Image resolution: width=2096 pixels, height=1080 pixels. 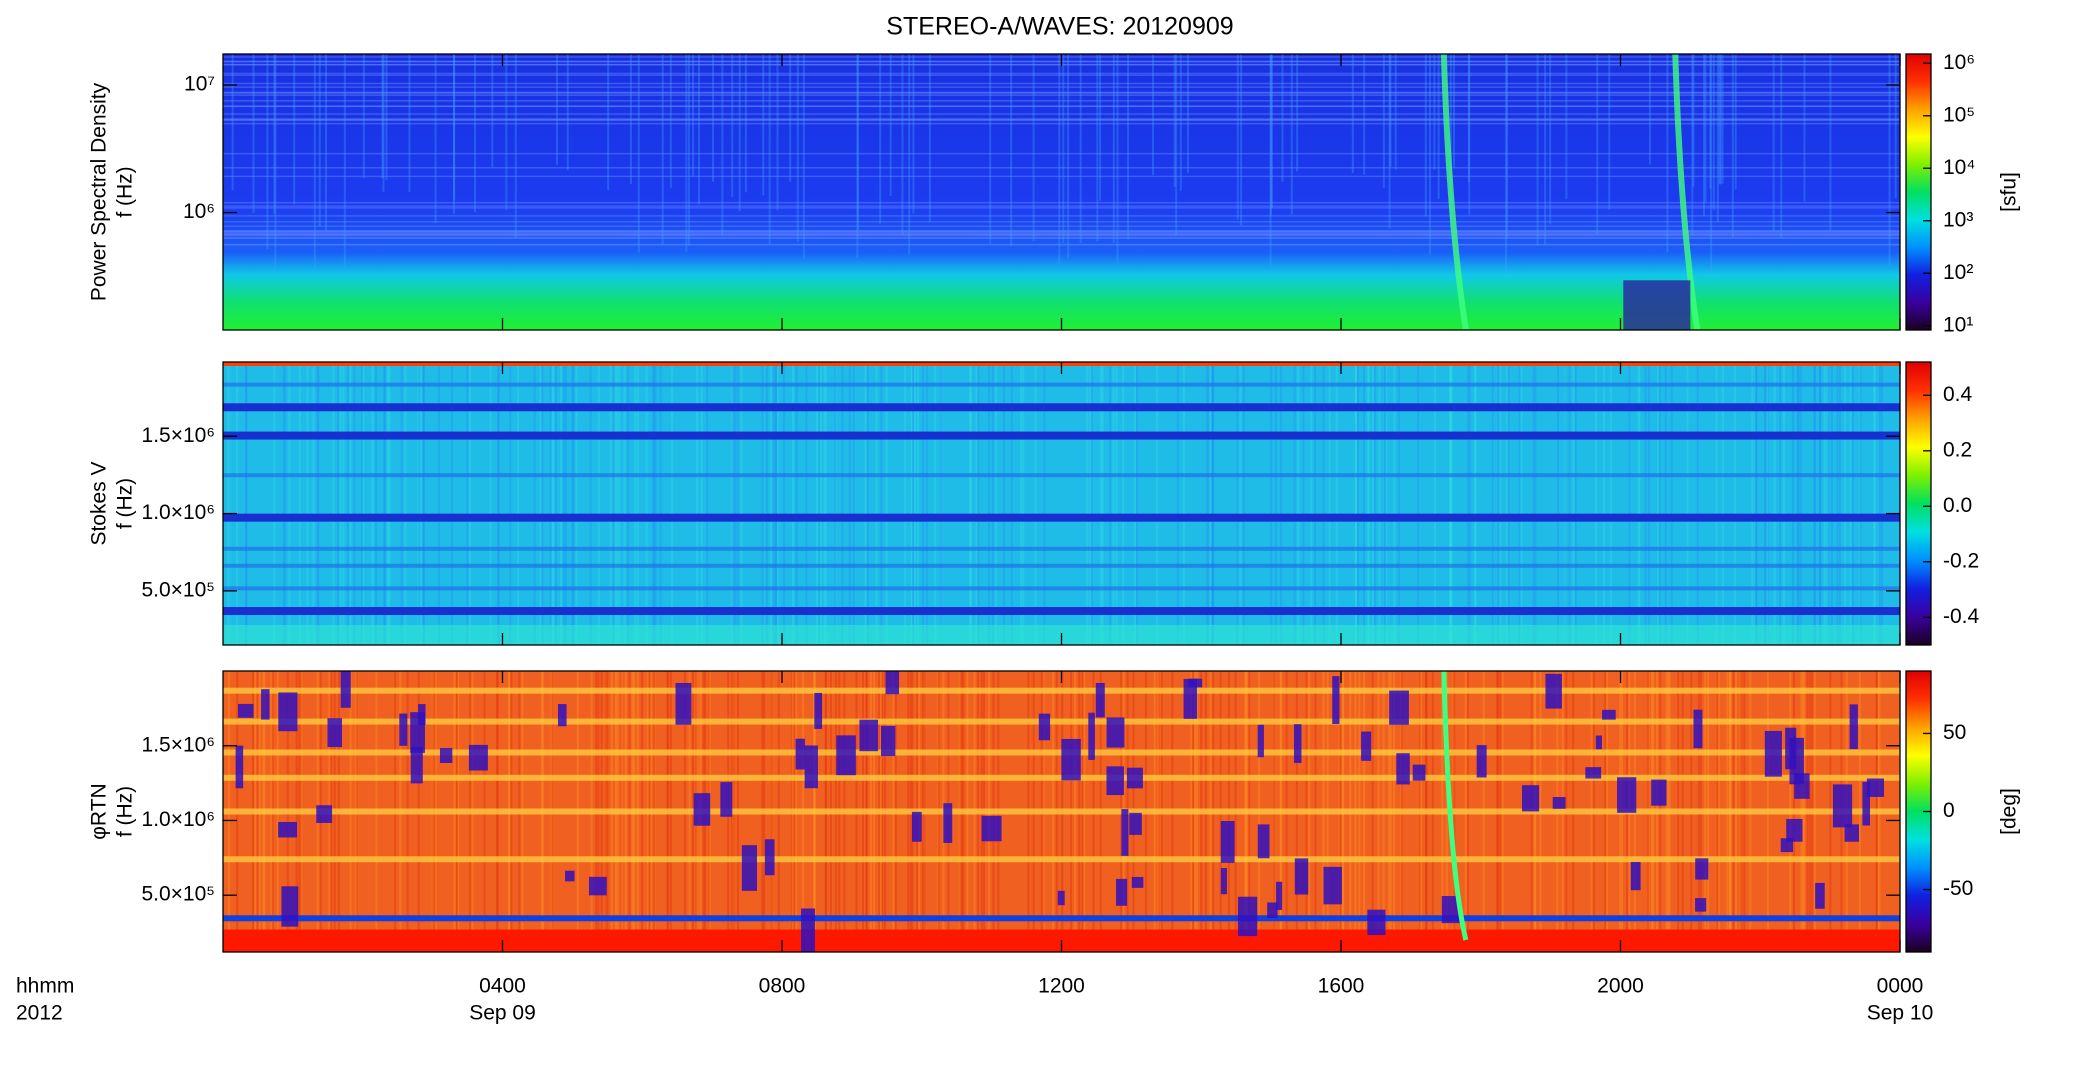 I want to click on colorbar-label: [deg], so click(x=2009, y=811).